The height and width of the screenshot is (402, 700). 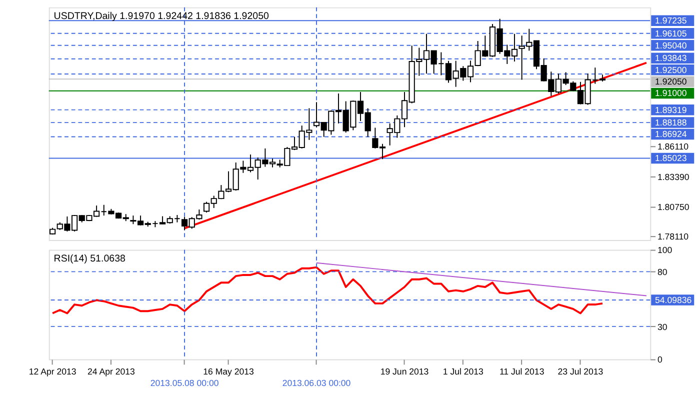 I want to click on ref-line-label: 1.92050, so click(x=671, y=81).